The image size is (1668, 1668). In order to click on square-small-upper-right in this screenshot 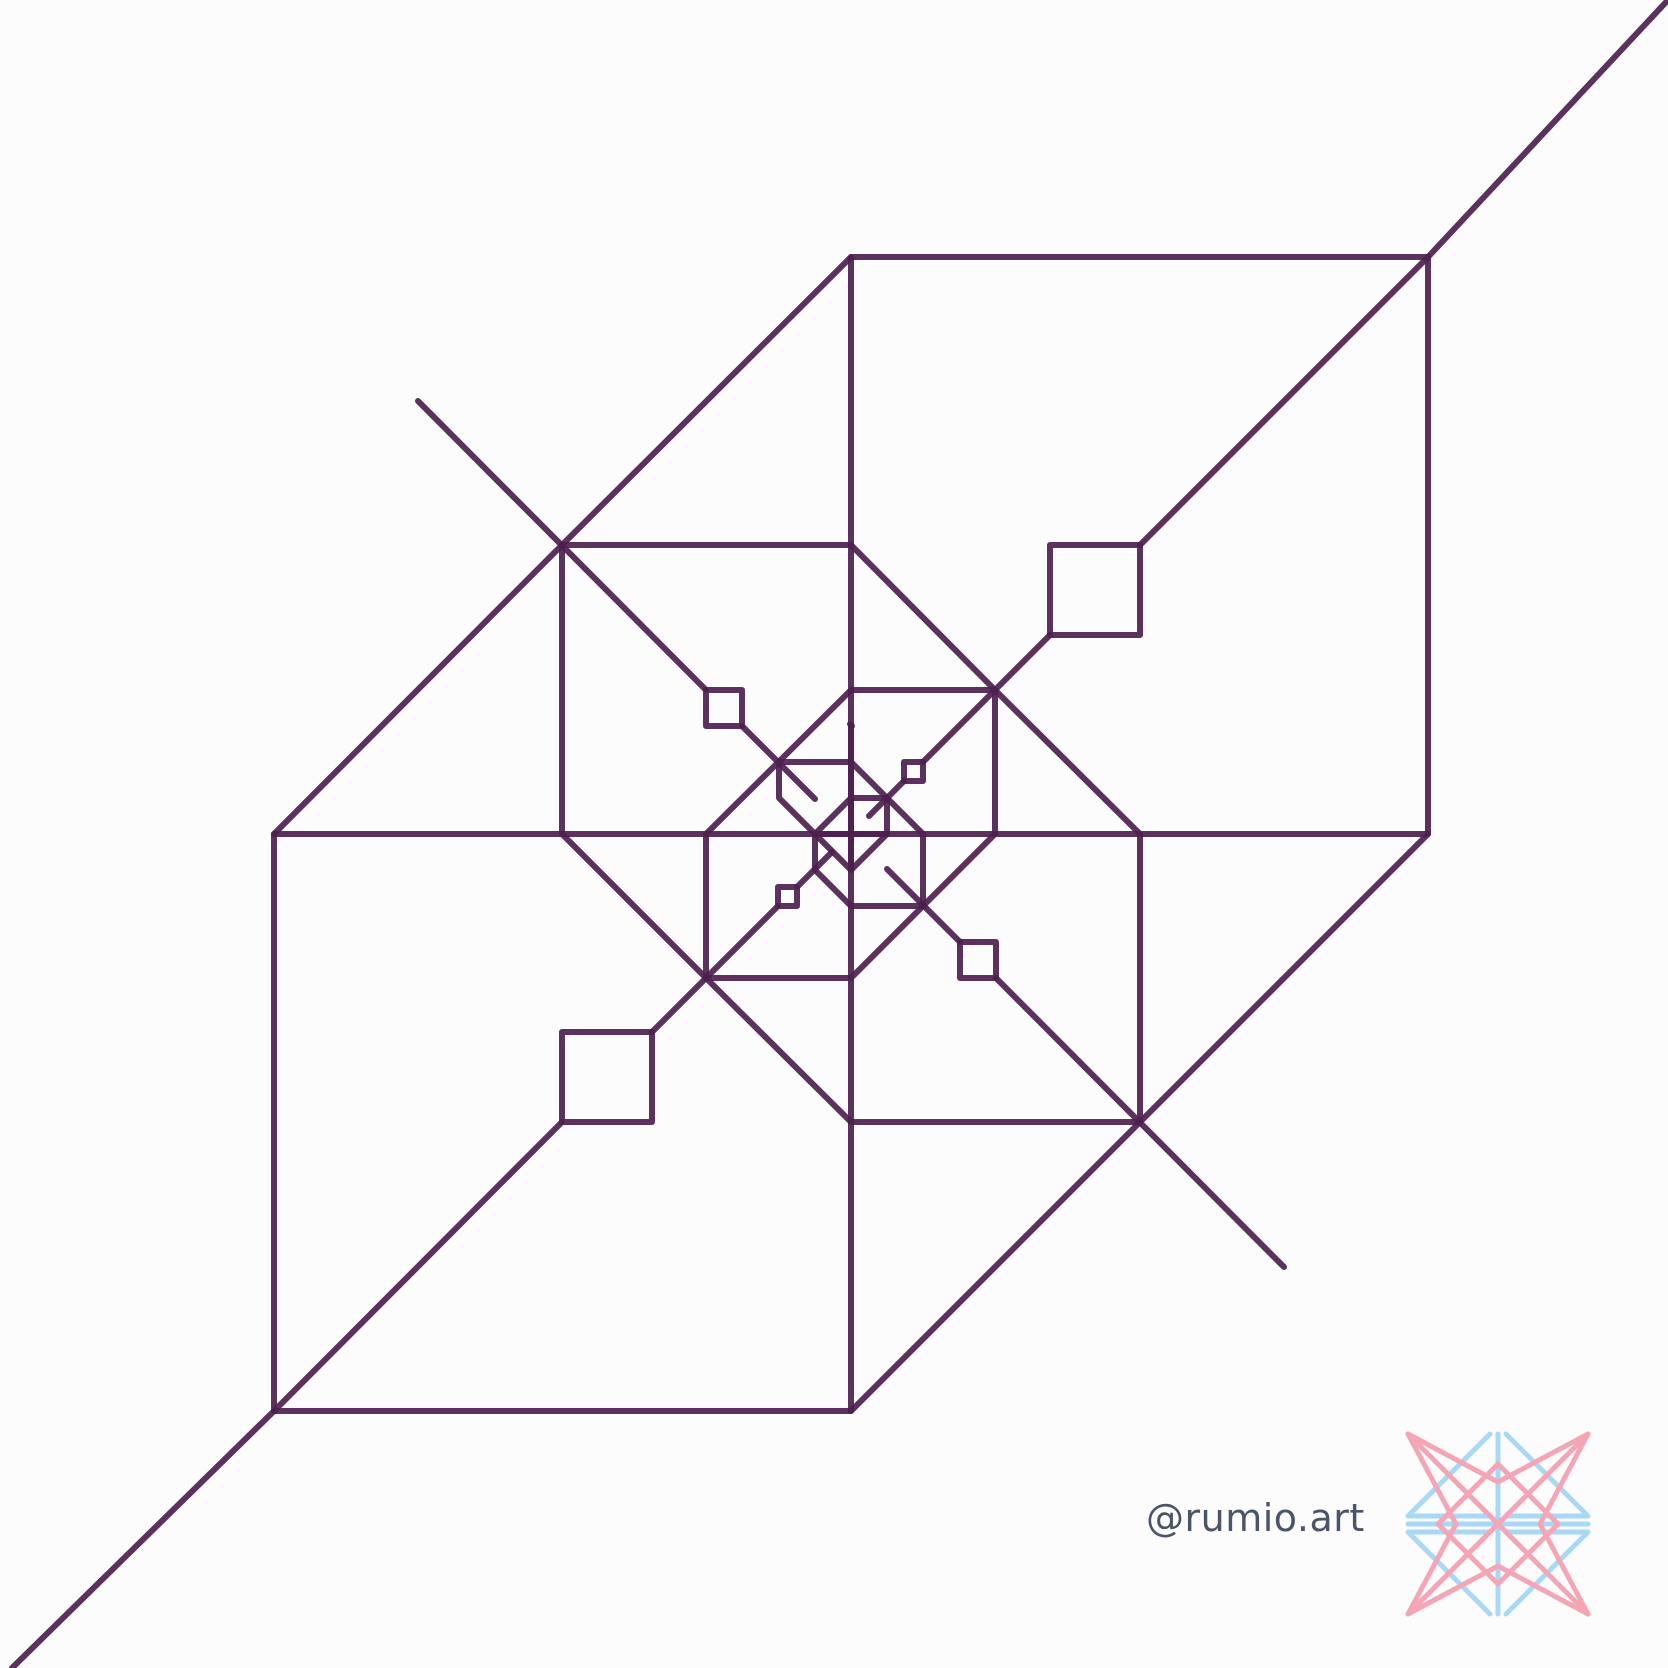, I will do `click(913, 771)`.